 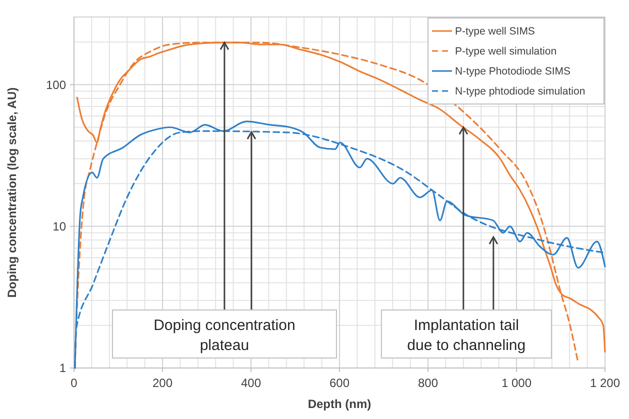 I want to click on y-tick-label: 10, so click(x=59, y=227).